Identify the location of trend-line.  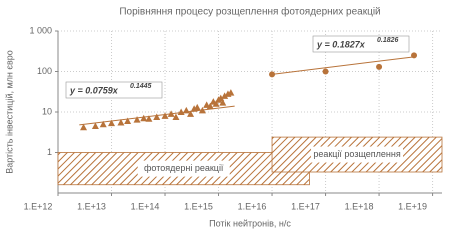
(343, 65).